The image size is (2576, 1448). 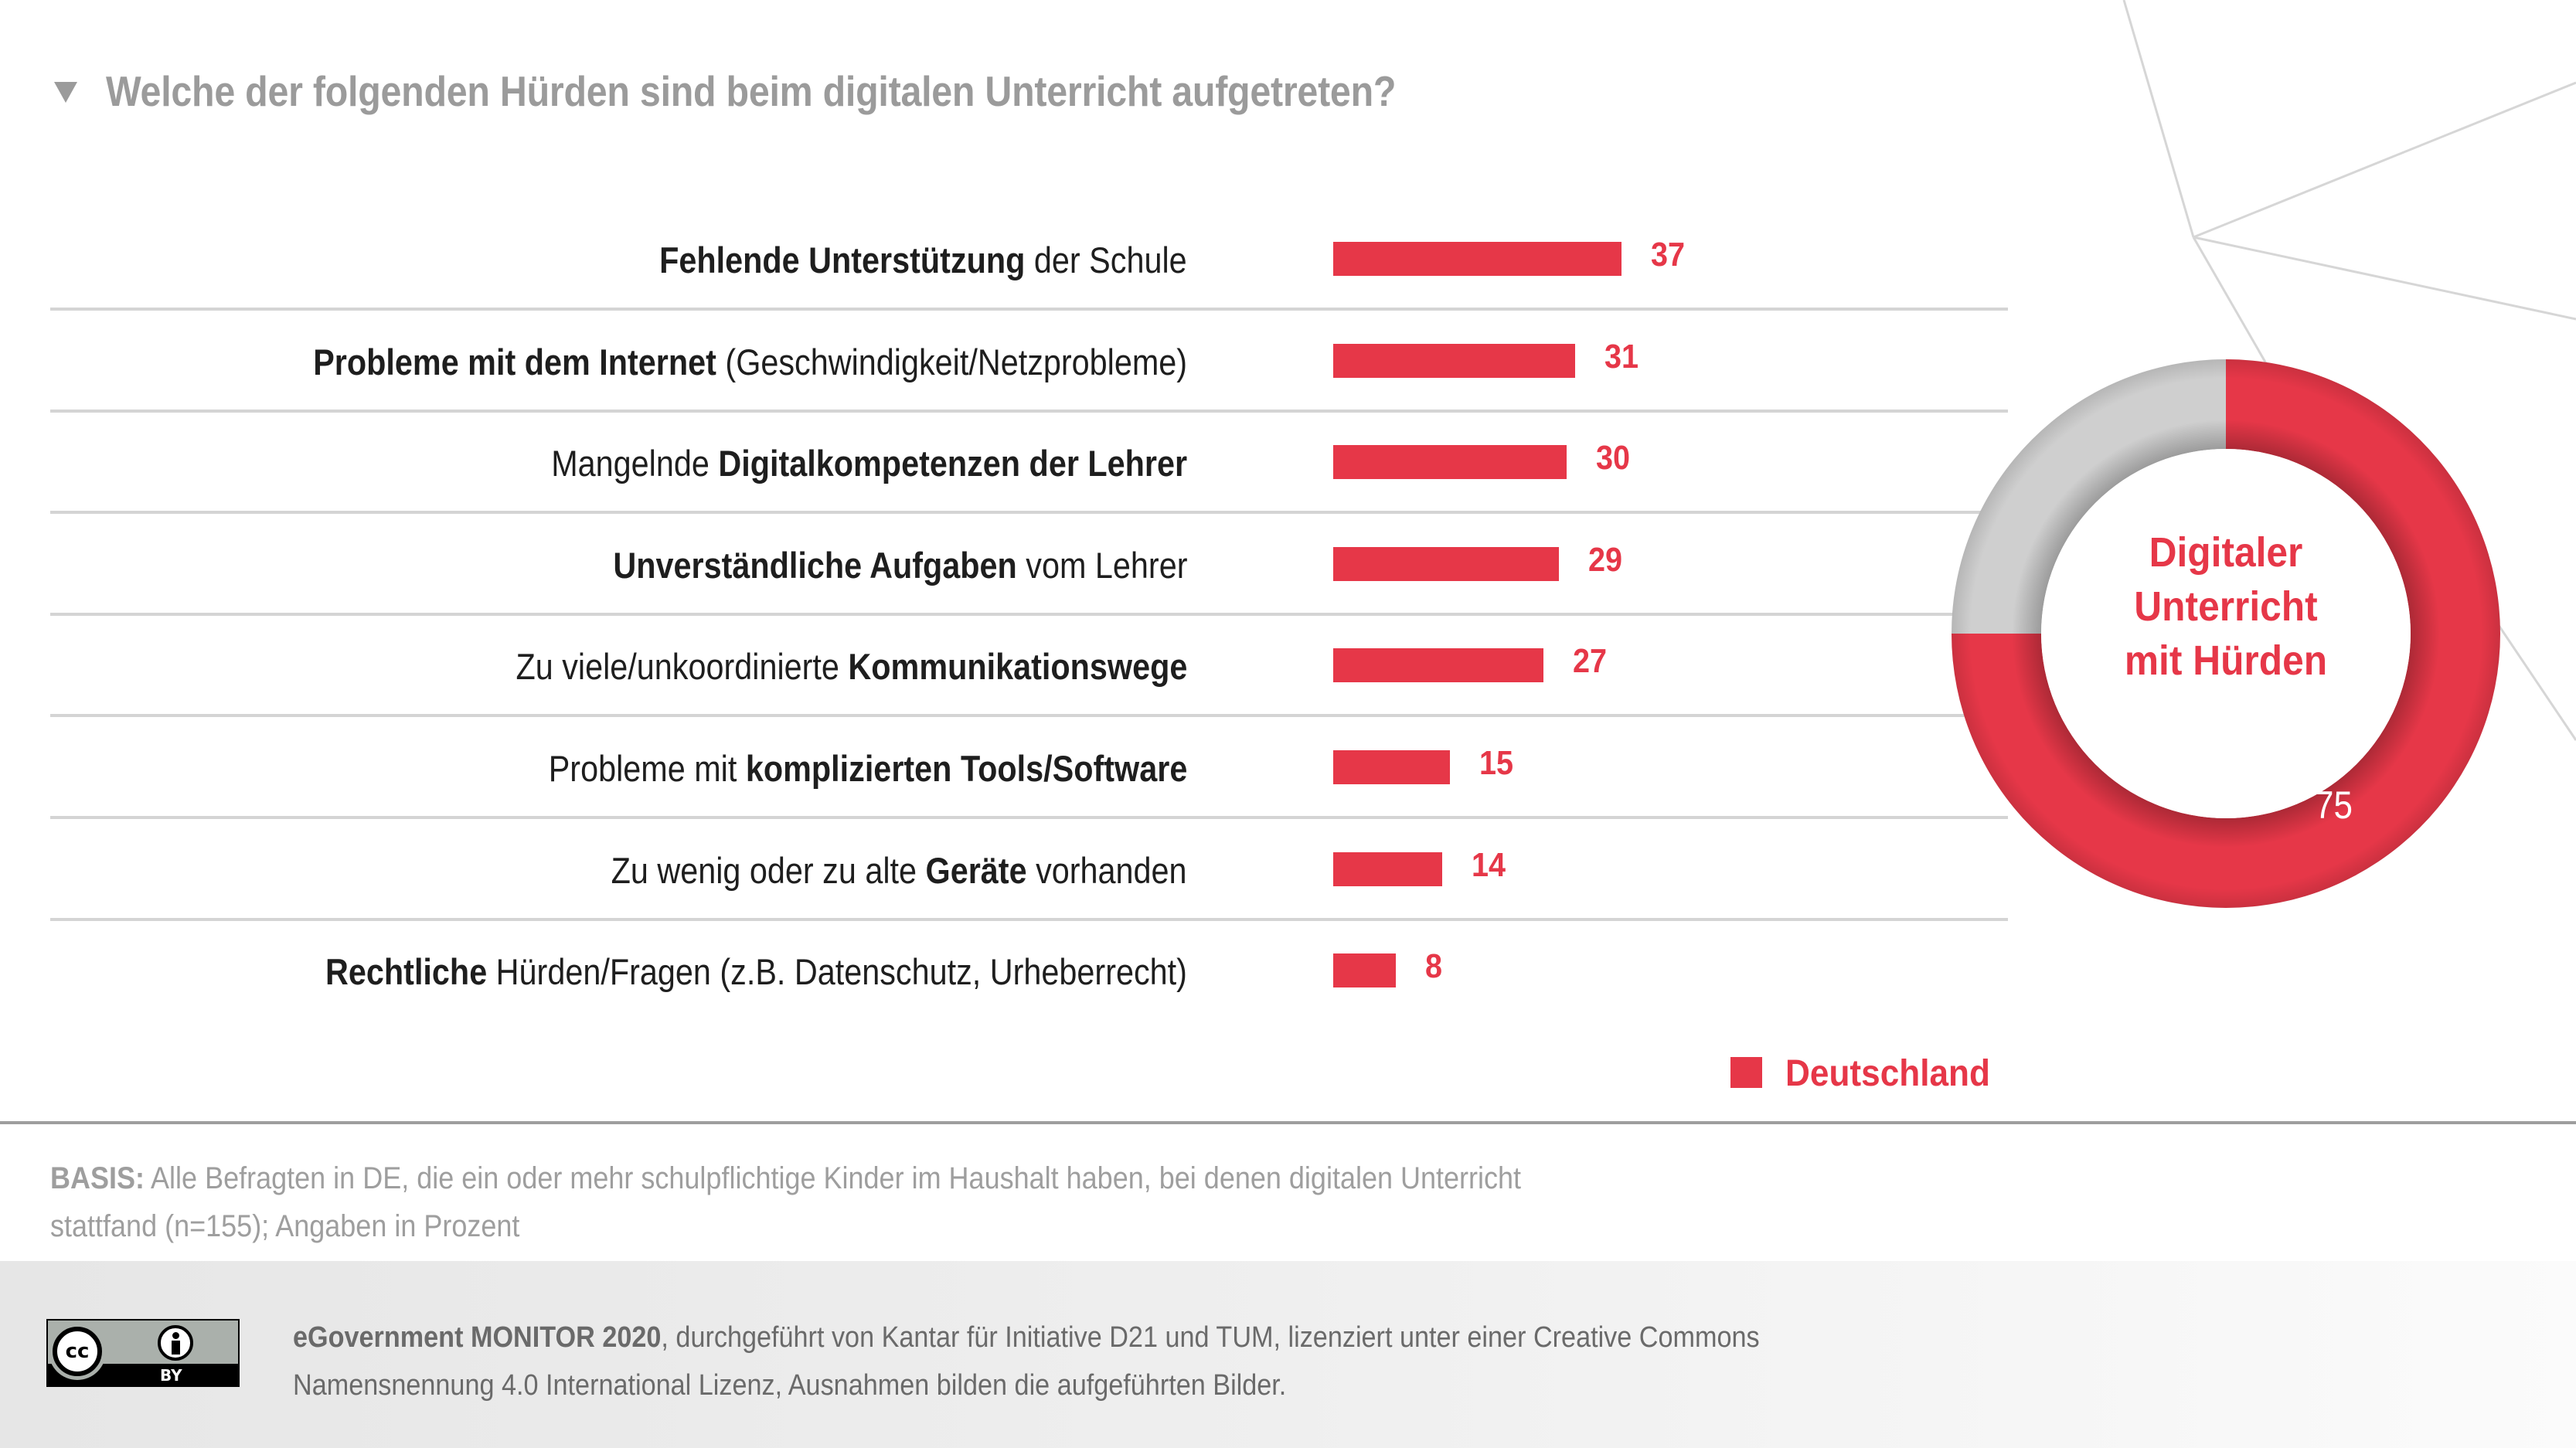 I want to click on row-label-regular: vom Lehrer, so click(x=1101, y=565).